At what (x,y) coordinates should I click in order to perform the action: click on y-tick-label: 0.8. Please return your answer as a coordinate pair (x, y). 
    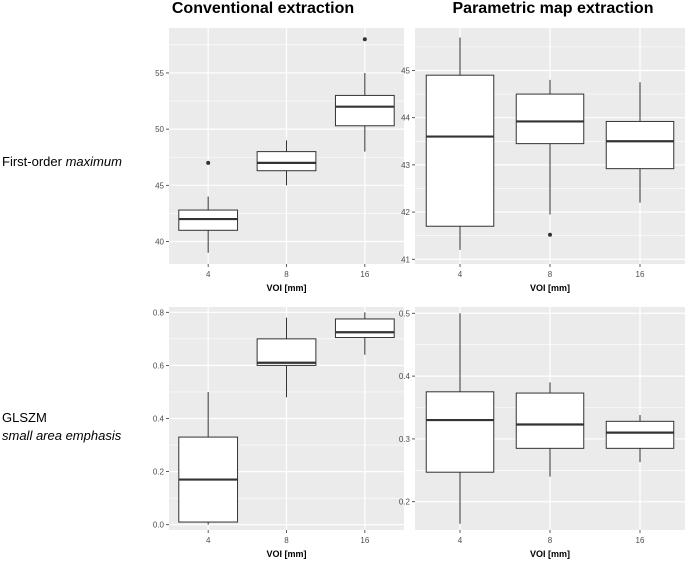
    Looking at the image, I should click on (159, 312).